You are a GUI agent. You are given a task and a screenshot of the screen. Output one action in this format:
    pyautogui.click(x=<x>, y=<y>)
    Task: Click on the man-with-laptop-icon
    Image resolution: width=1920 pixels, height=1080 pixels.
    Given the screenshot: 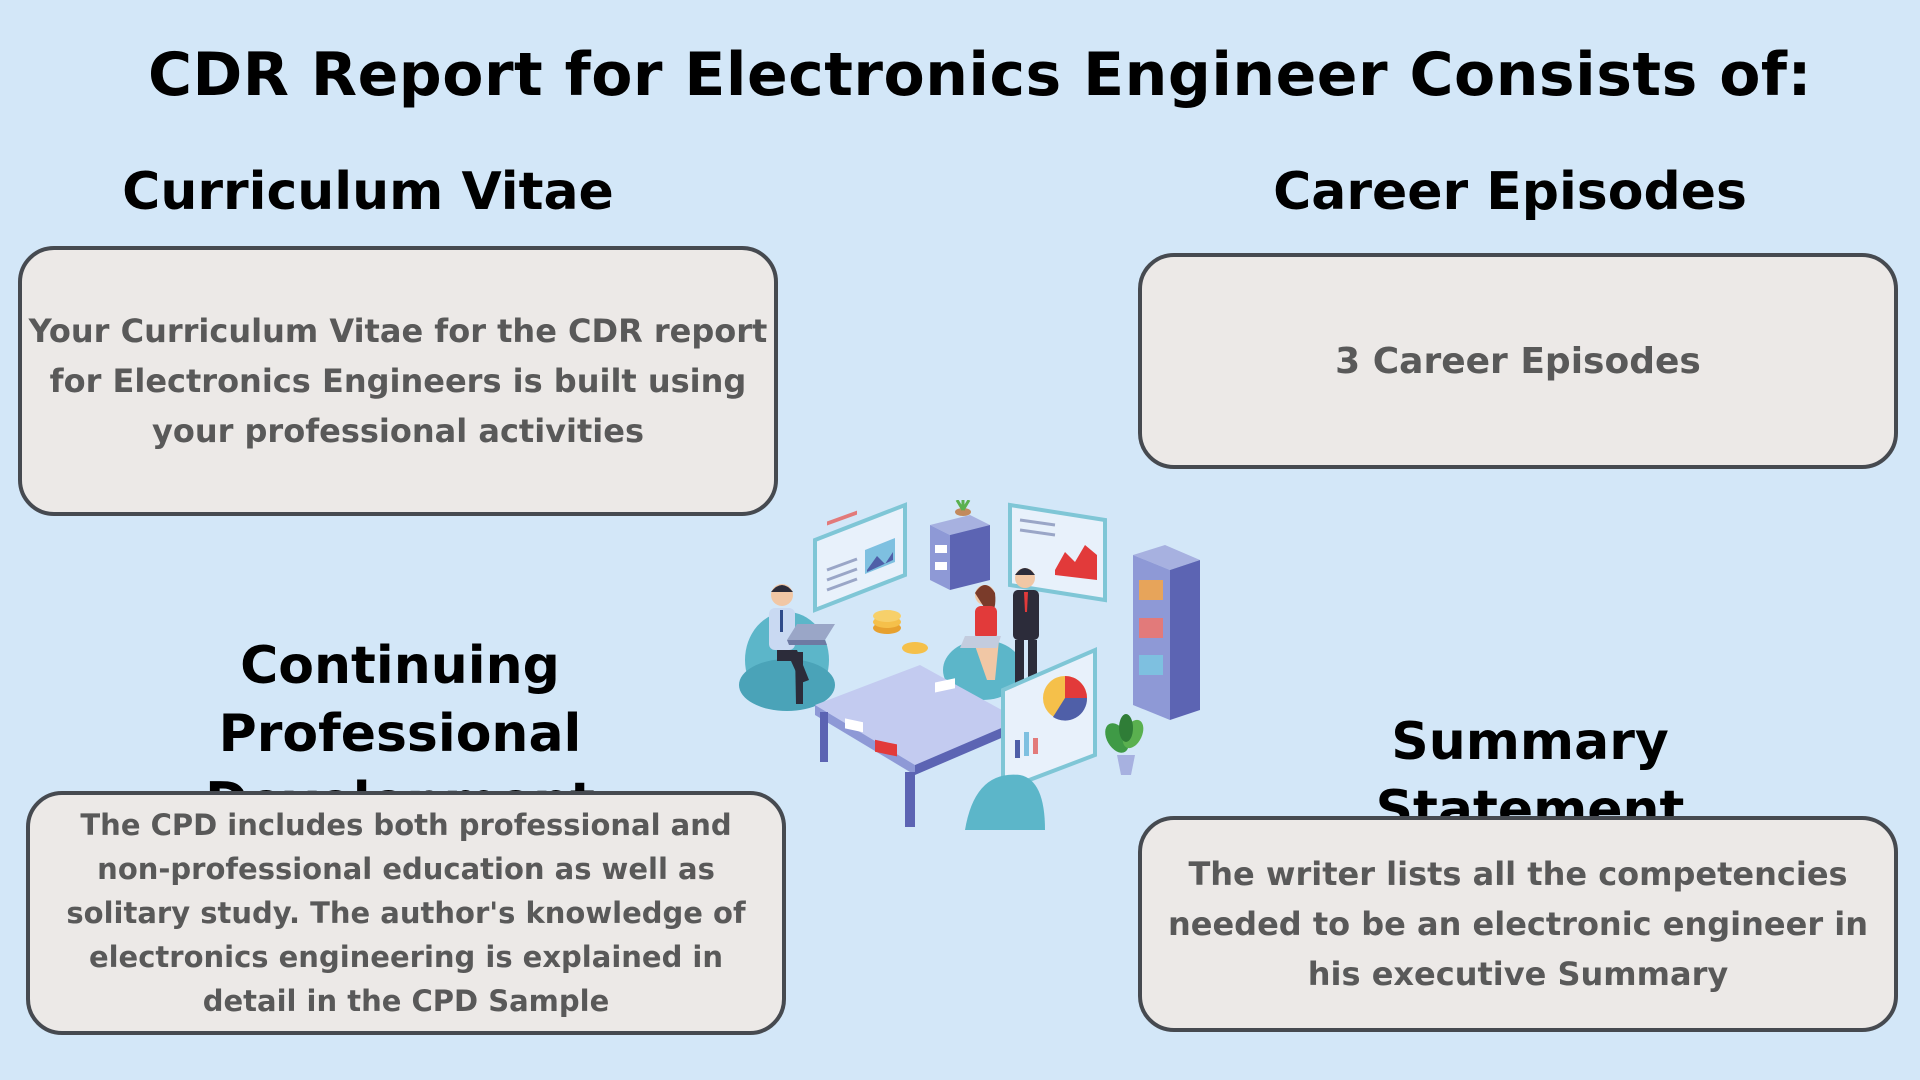 What is the action you would take?
    pyautogui.click(x=802, y=644)
    